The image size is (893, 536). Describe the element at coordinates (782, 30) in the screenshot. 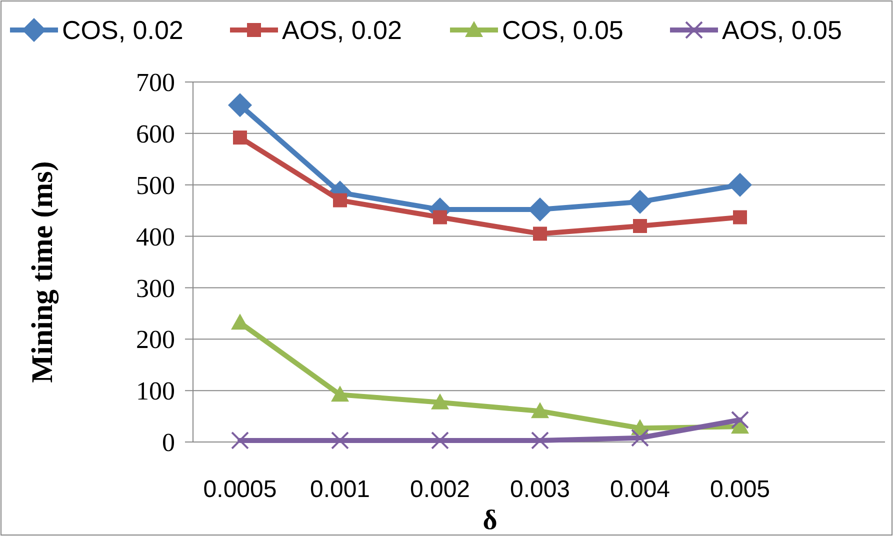

I see `legend-label: AOS, 0.05` at that location.